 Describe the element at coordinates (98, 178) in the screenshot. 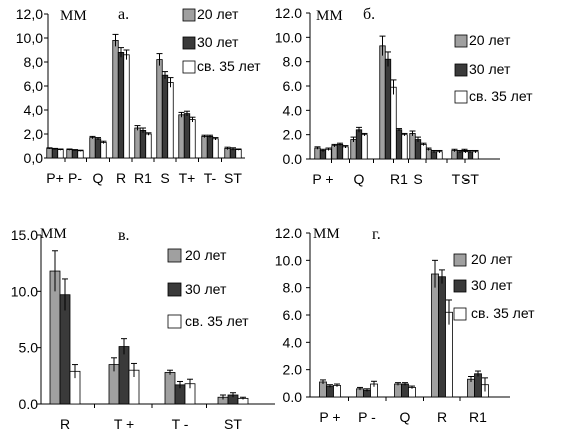

I see `x-tick-label: Q` at that location.